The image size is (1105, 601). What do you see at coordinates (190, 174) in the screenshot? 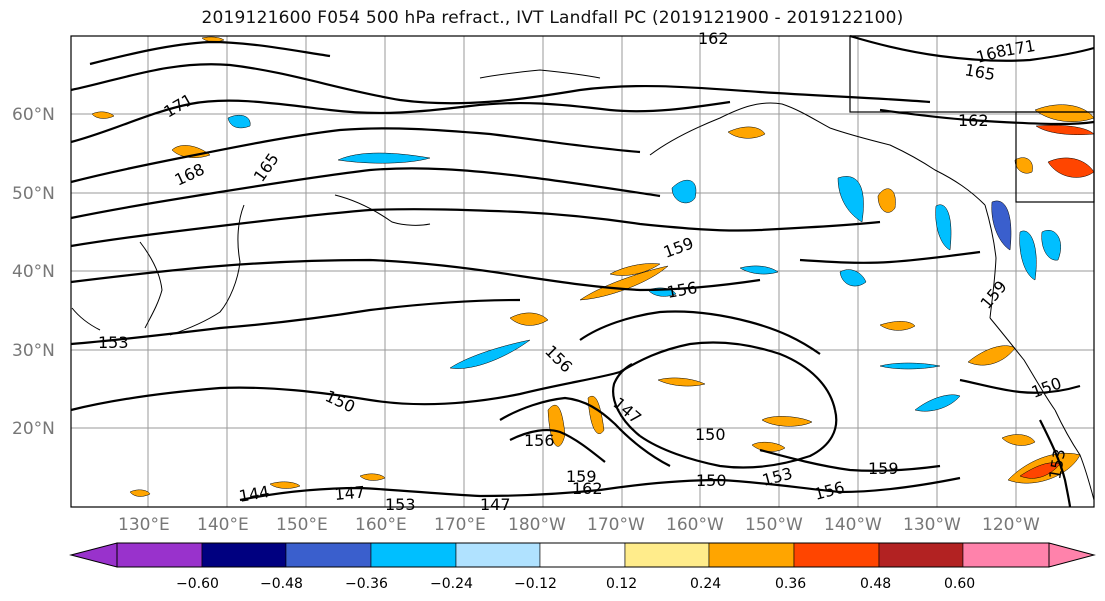
I see `contour-label: 168` at bounding box center [190, 174].